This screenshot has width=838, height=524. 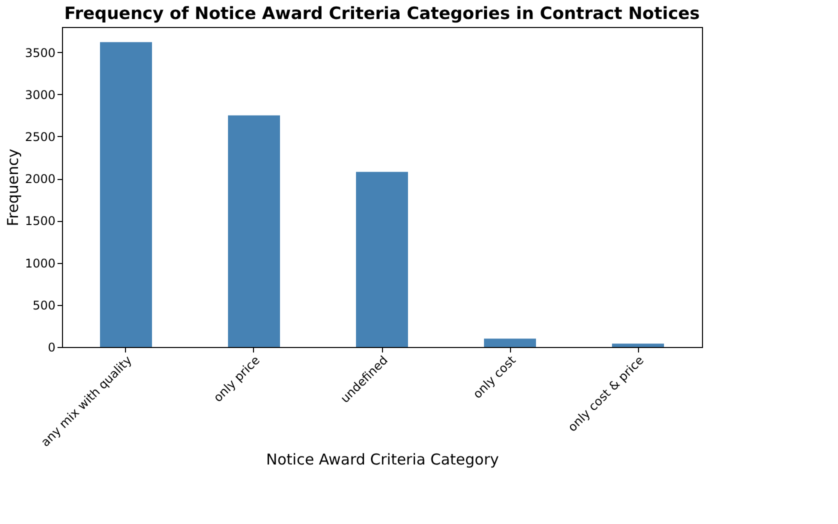 I want to click on y-tick-label: 1500, so click(x=40, y=221).